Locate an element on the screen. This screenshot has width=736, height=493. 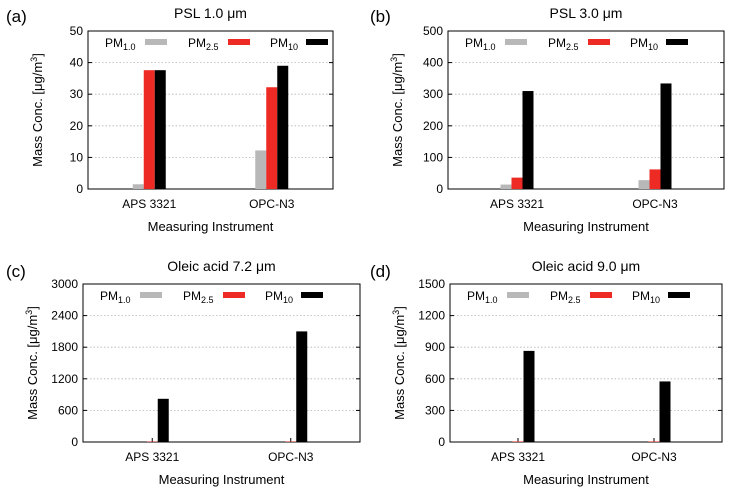
y-tick-label: 900 is located at coordinates (435, 347).